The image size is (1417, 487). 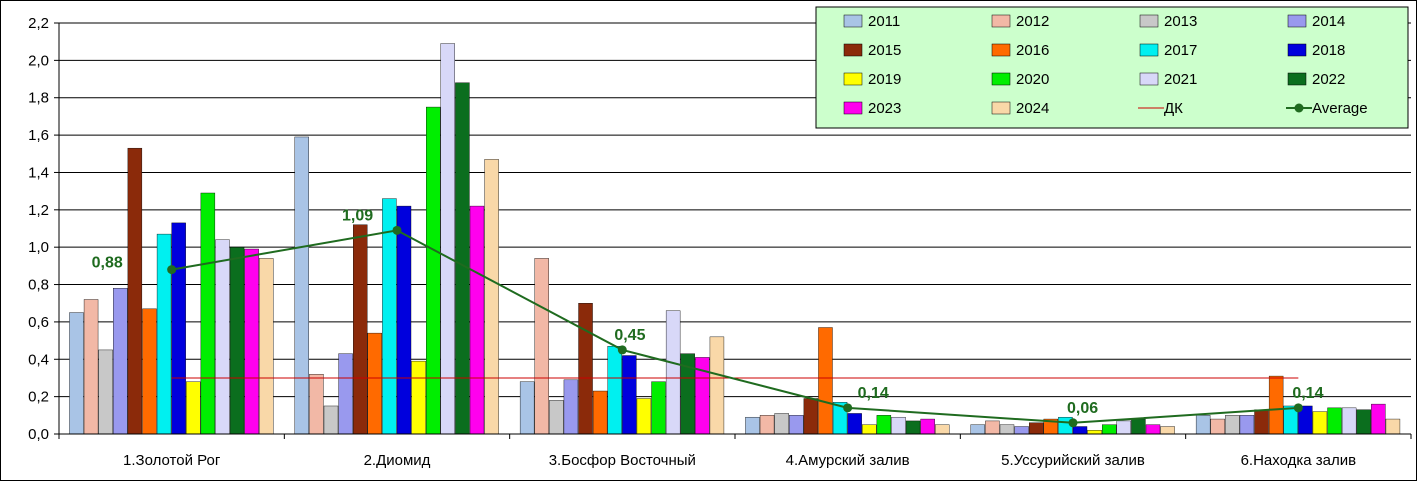 I want to click on legend-label: 2023, so click(x=884, y=108).